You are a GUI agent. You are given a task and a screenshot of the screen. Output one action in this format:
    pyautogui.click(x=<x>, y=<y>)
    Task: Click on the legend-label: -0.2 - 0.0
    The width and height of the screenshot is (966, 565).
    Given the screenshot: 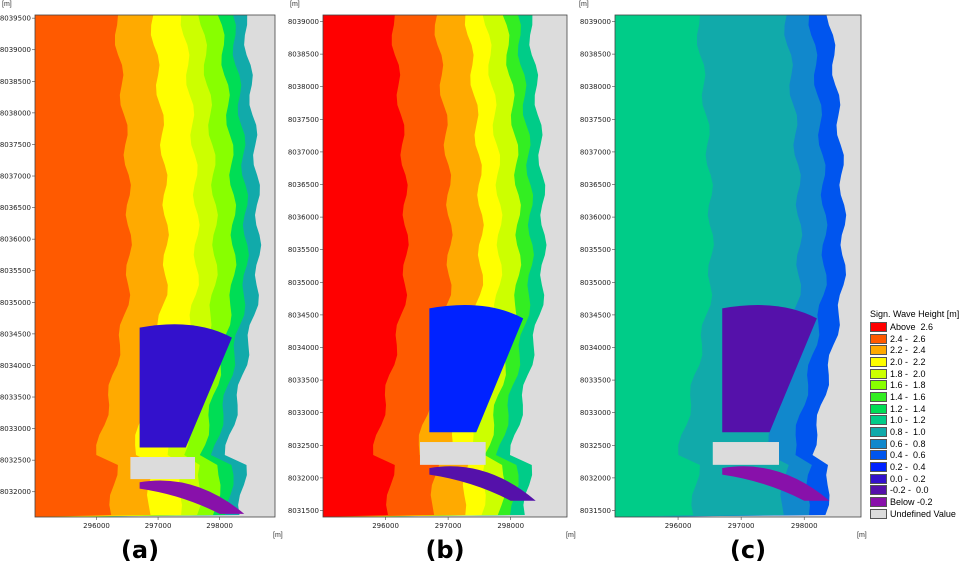 What is the action you would take?
    pyautogui.click(x=909, y=490)
    